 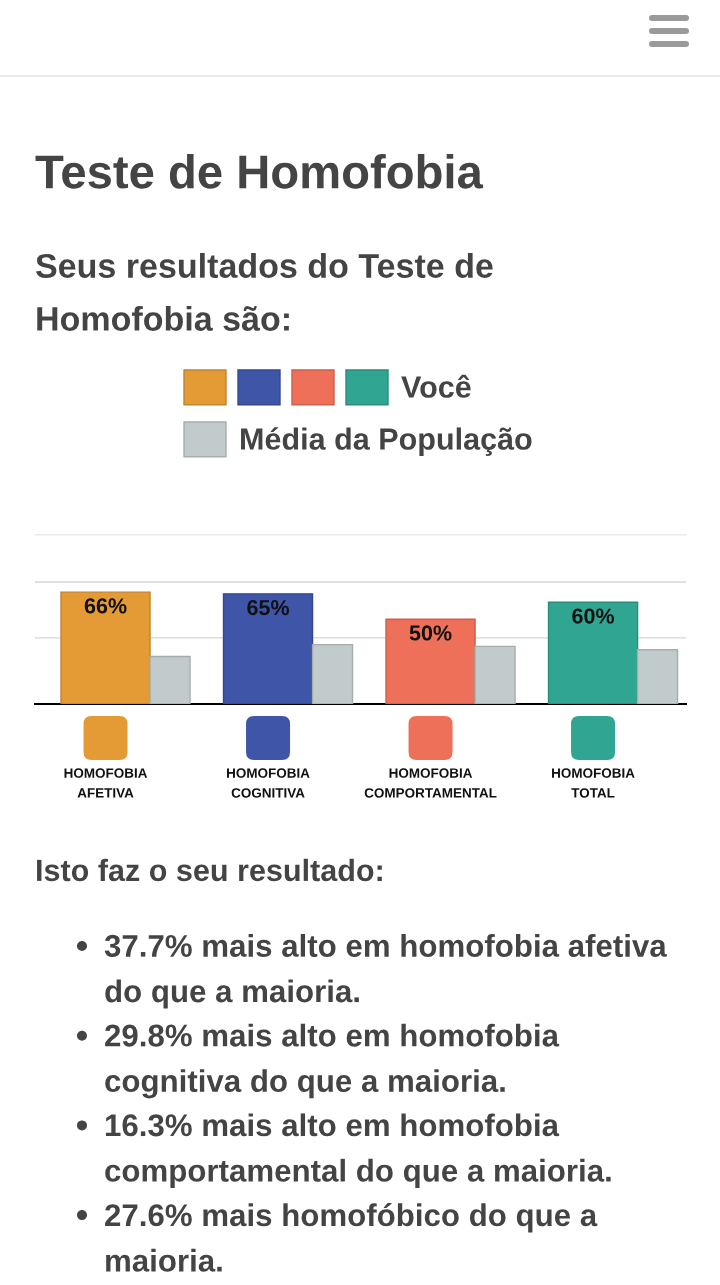 I want to click on data-label: 50%, so click(x=430, y=633).